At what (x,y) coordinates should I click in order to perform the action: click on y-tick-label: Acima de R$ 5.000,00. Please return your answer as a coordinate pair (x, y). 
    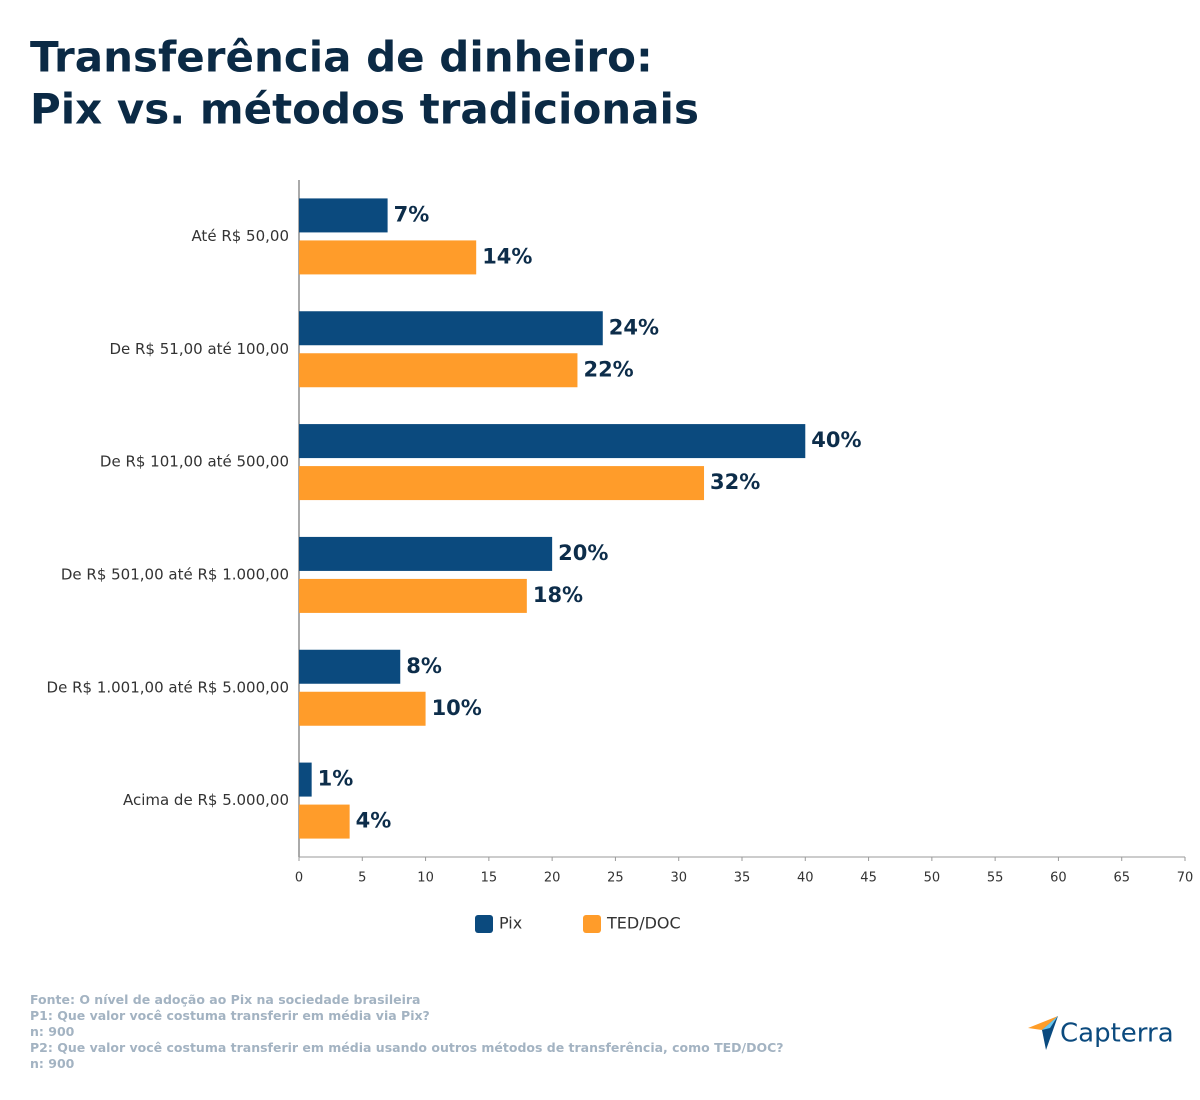
    Looking at the image, I should click on (206, 800).